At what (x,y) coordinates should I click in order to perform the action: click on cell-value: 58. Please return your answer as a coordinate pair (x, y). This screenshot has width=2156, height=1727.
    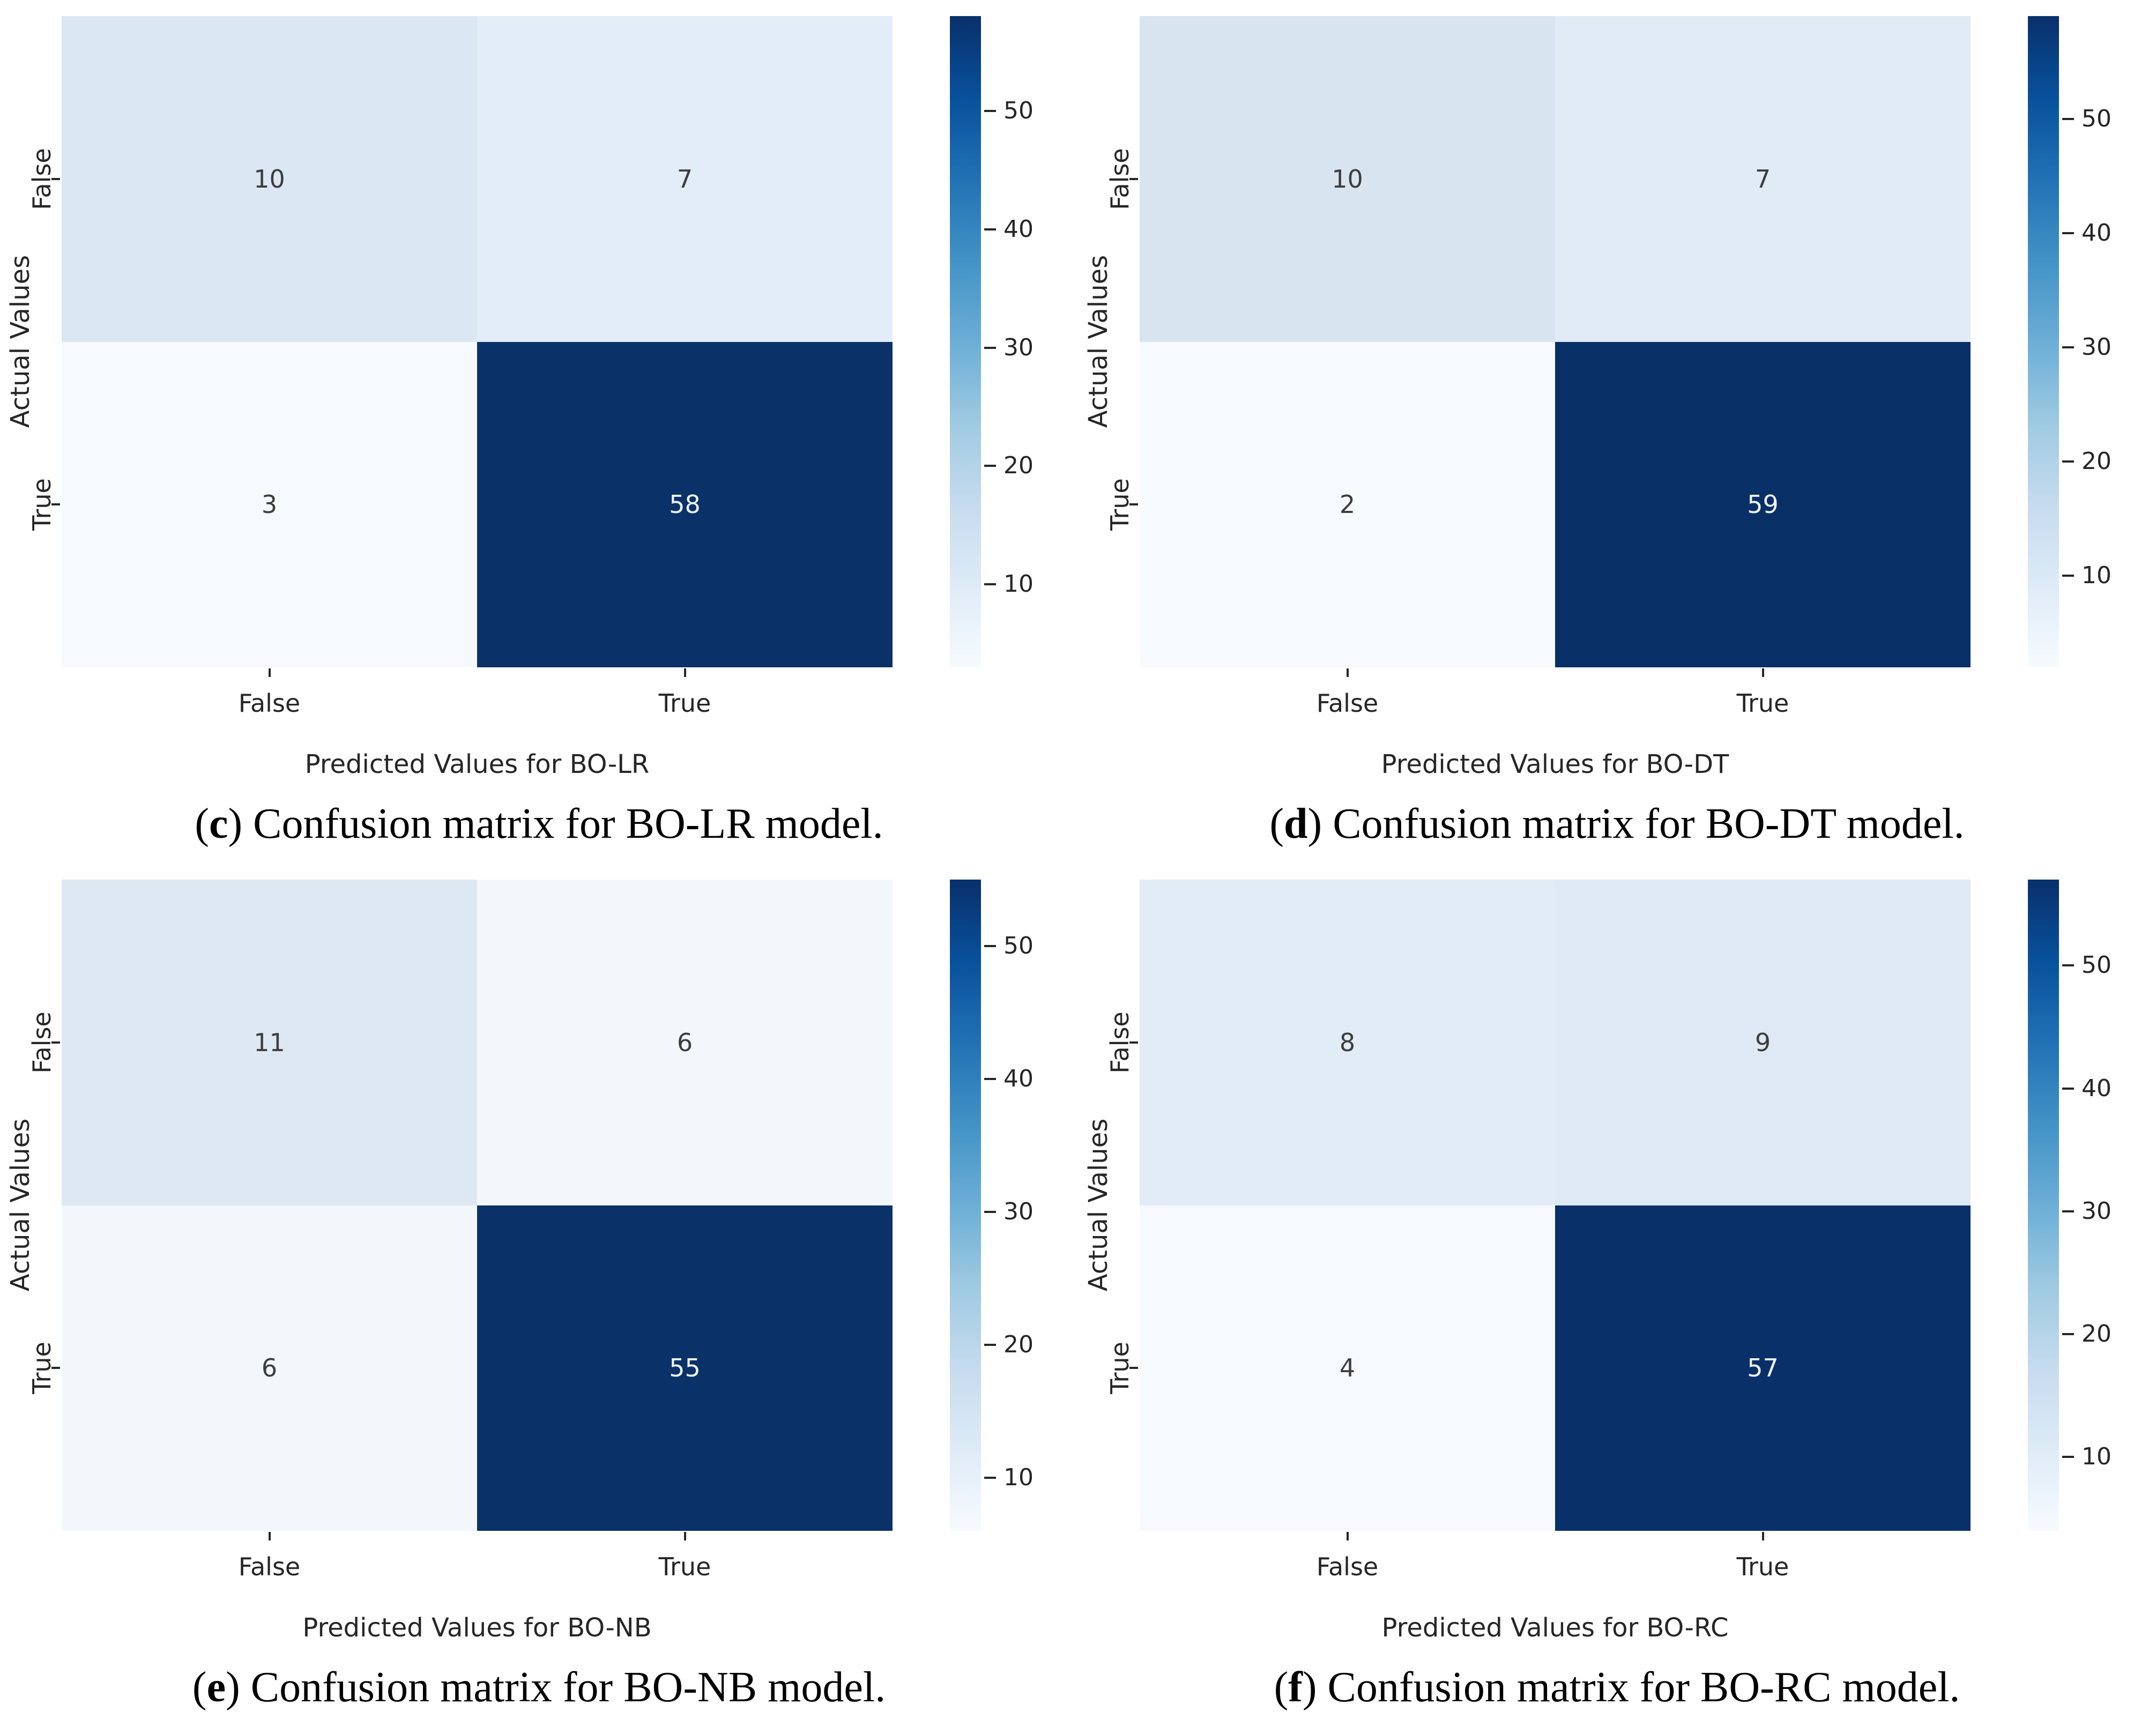
    Looking at the image, I should click on (685, 504).